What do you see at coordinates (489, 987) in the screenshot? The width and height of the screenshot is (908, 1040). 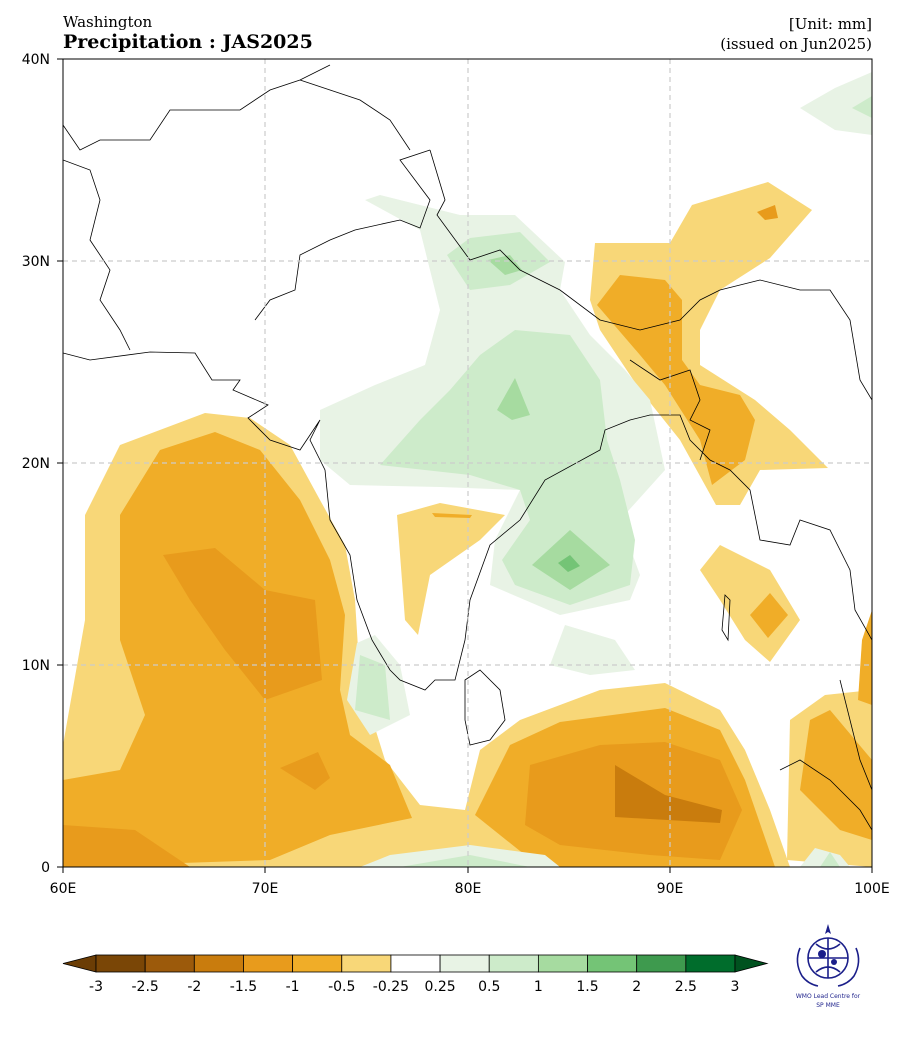 I see `colorbar-tick-label: 0.5` at bounding box center [489, 987].